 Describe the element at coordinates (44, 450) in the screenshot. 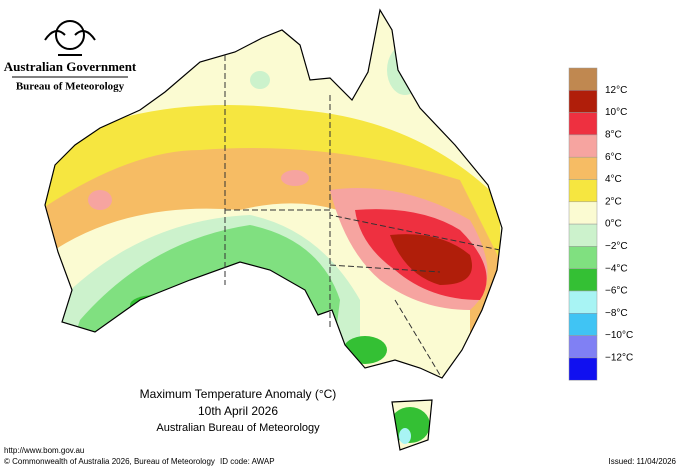

I see `url: http://www.bom.gov.au` at that location.